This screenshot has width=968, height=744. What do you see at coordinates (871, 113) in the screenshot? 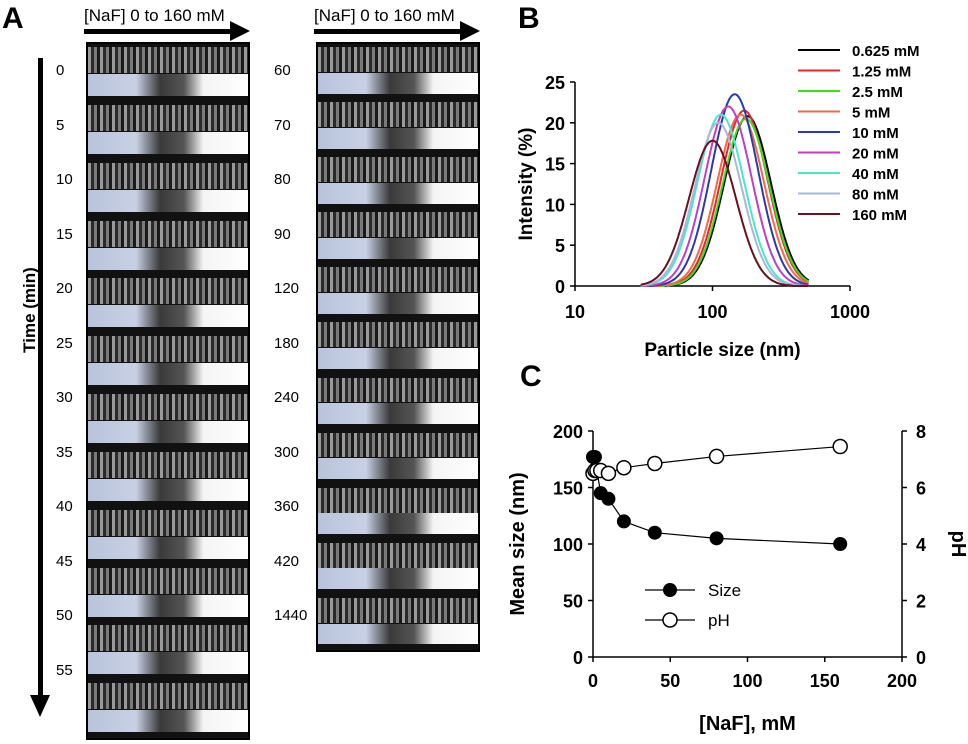
I see `legend-label: 5 mM` at bounding box center [871, 113].